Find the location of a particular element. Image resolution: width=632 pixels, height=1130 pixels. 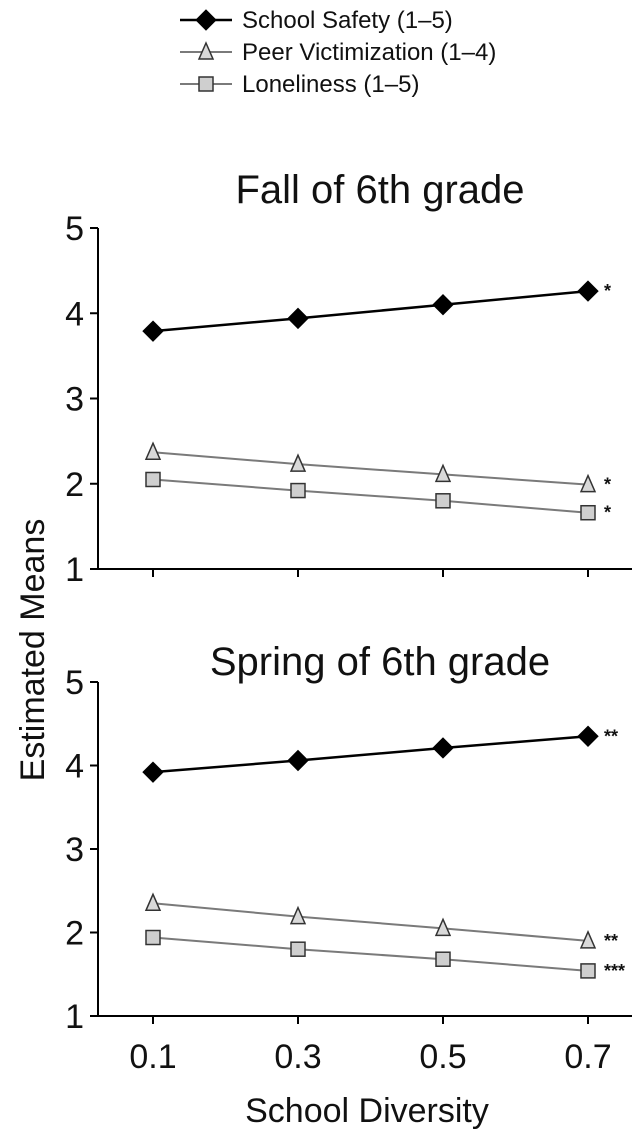

x-tick-label: 0.7 is located at coordinates (587, 1057).